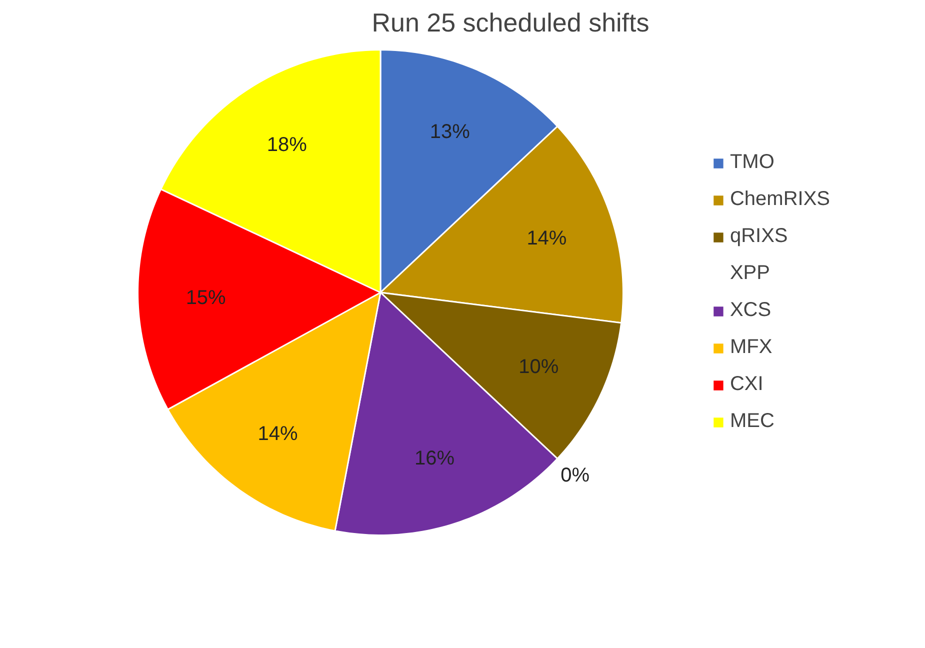 The width and height of the screenshot is (925, 648). What do you see at coordinates (575, 475) in the screenshot?
I see `text: 0%` at bounding box center [575, 475].